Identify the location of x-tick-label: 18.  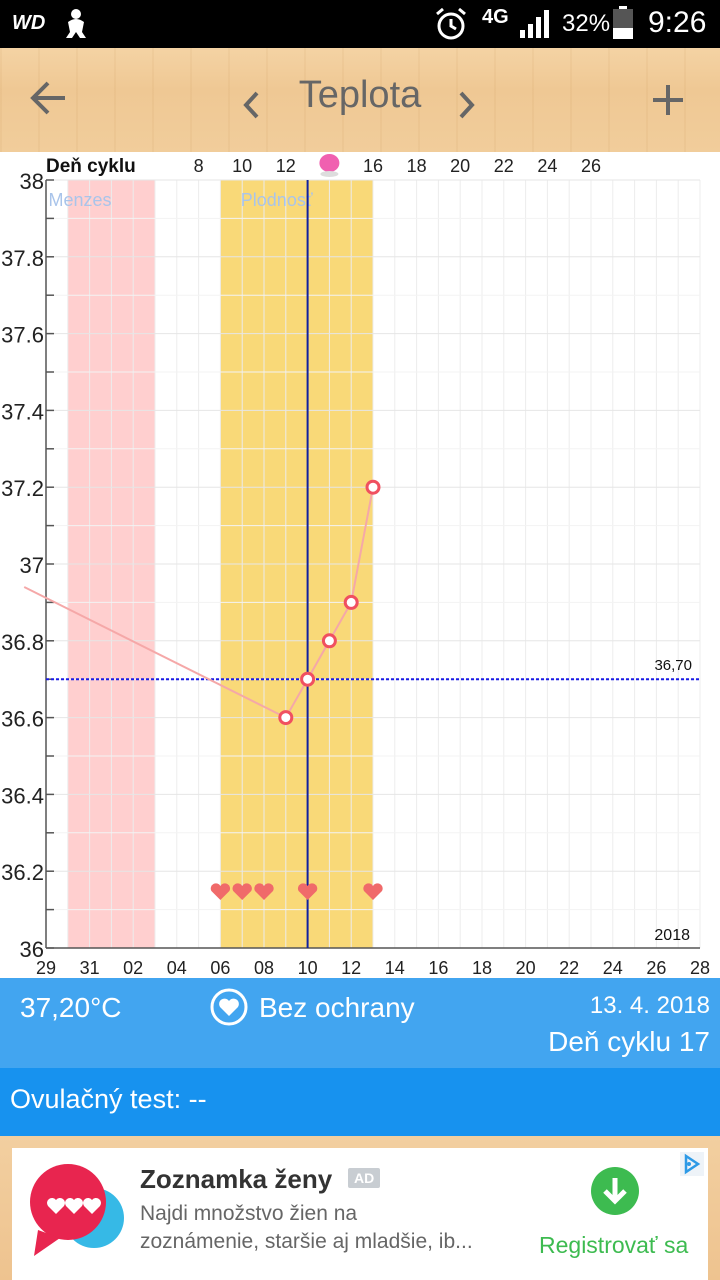
(482, 968).